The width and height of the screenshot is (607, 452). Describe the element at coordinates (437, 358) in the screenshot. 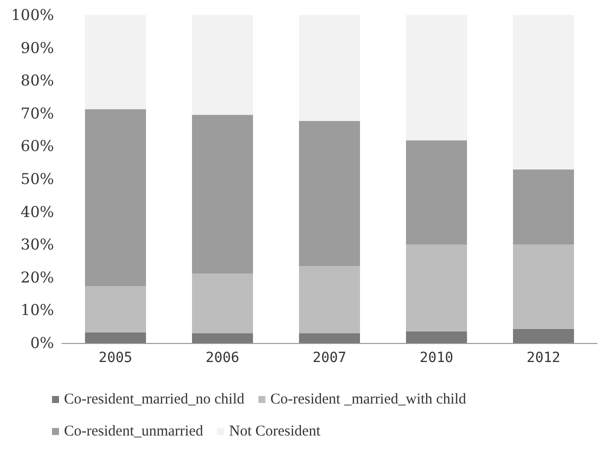

I see `x-tick-label: 2010` at that location.